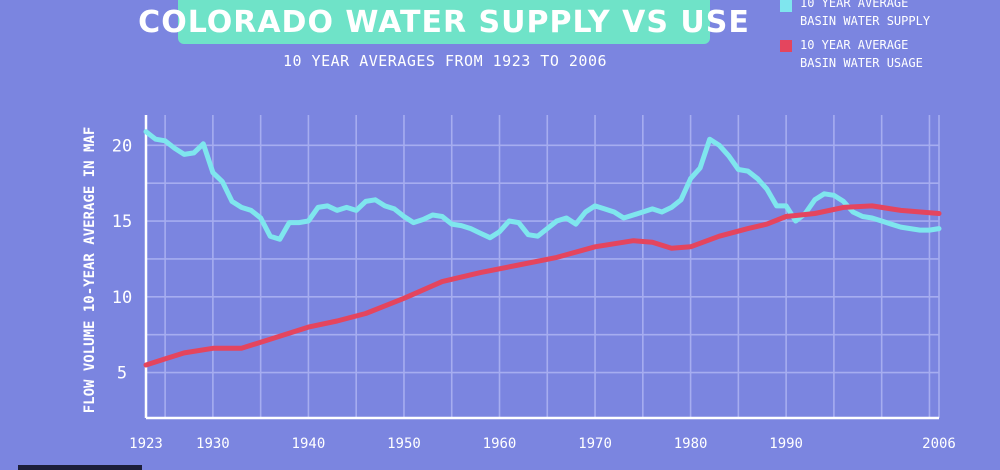 The image size is (1000, 470). I want to click on legend-usage-line2: BASIN WATER USAGE, so click(861, 63).